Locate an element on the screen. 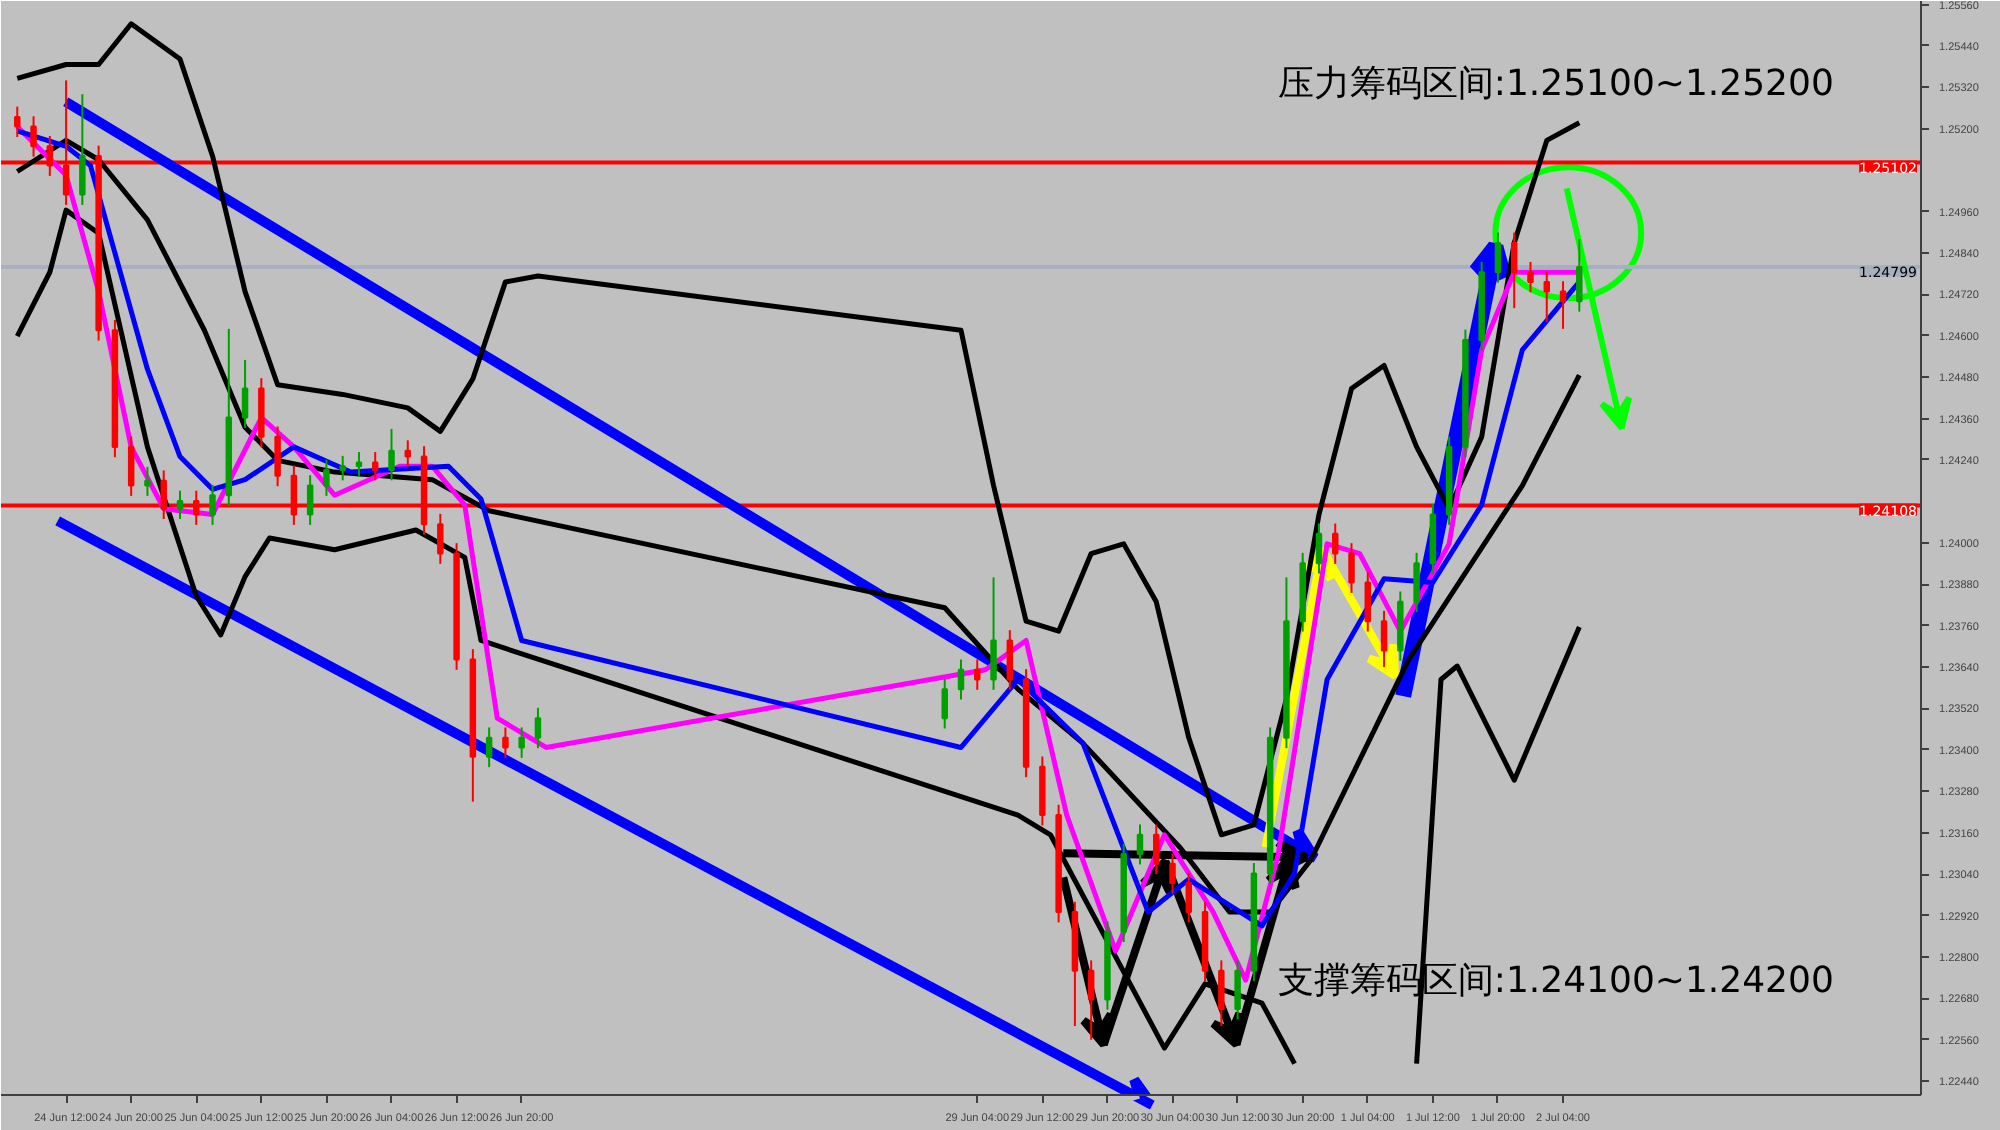 Image resolution: width=2000 pixels, height=1130 pixels. annotation: 支撑筹码区间:1.24100~1.24200 is located at coordinates (1555, 981).